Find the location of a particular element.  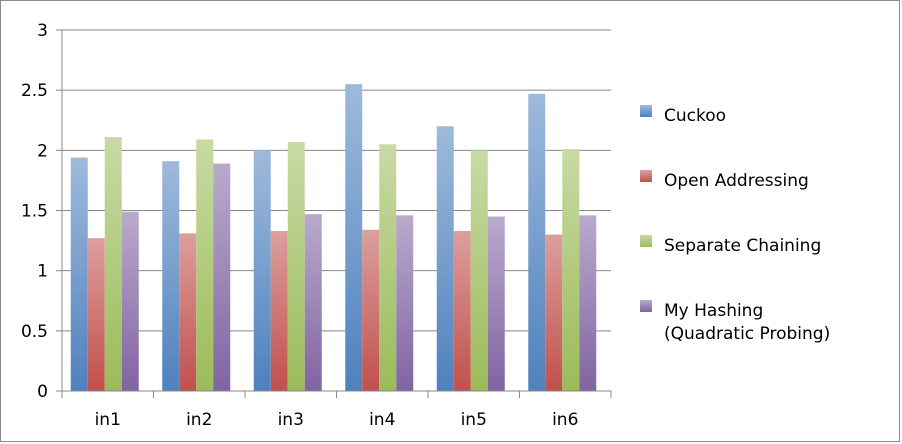

x-tick-labels: in1 in2 in3 in4 in5 in6 is located at coordinates (337, 420).